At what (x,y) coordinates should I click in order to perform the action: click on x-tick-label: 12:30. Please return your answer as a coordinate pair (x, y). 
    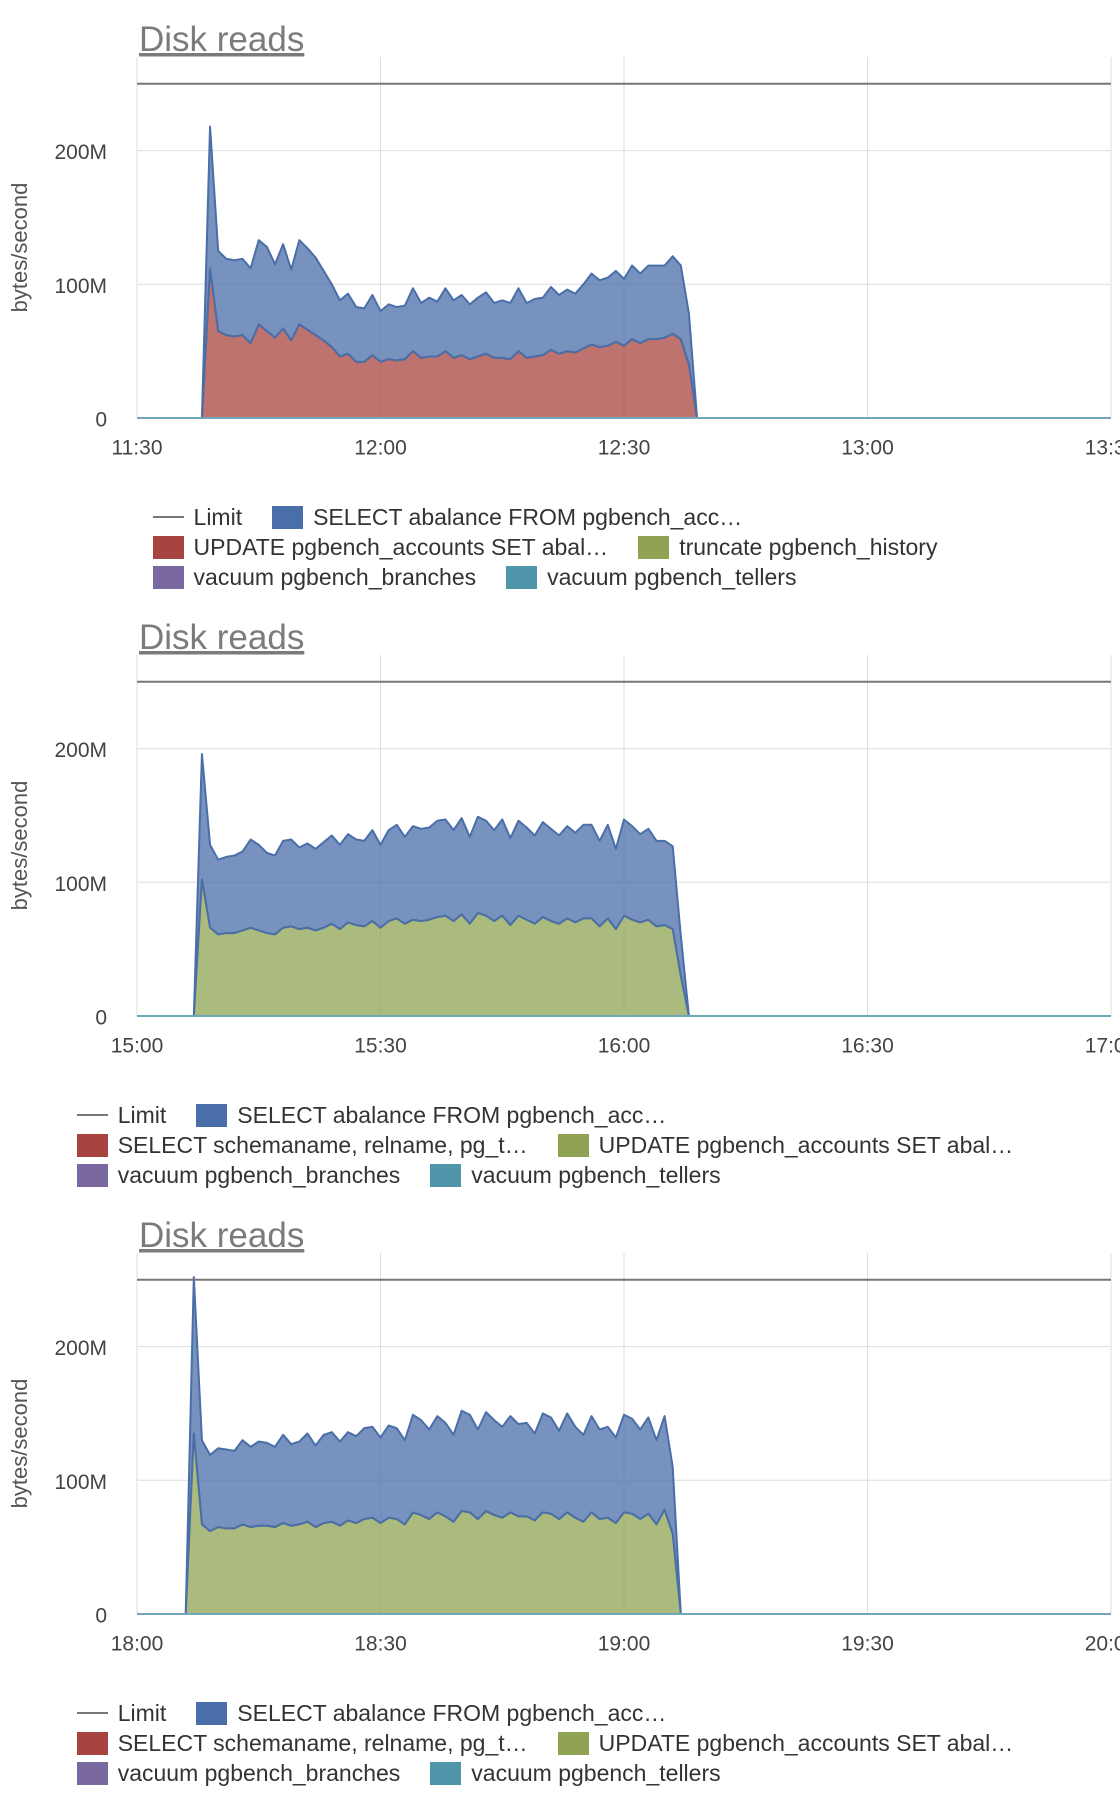
    Looking at the image, I should click on (624, 448).